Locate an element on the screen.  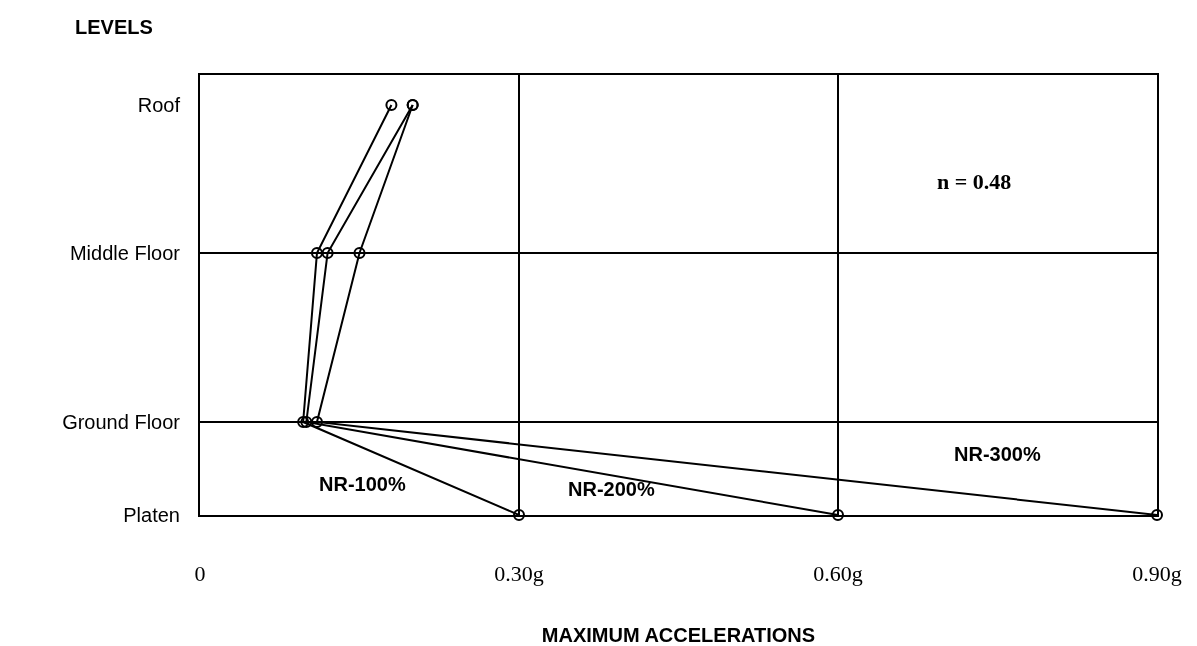
x-tick-label: 0.30g is located at coordinates (519, 574).